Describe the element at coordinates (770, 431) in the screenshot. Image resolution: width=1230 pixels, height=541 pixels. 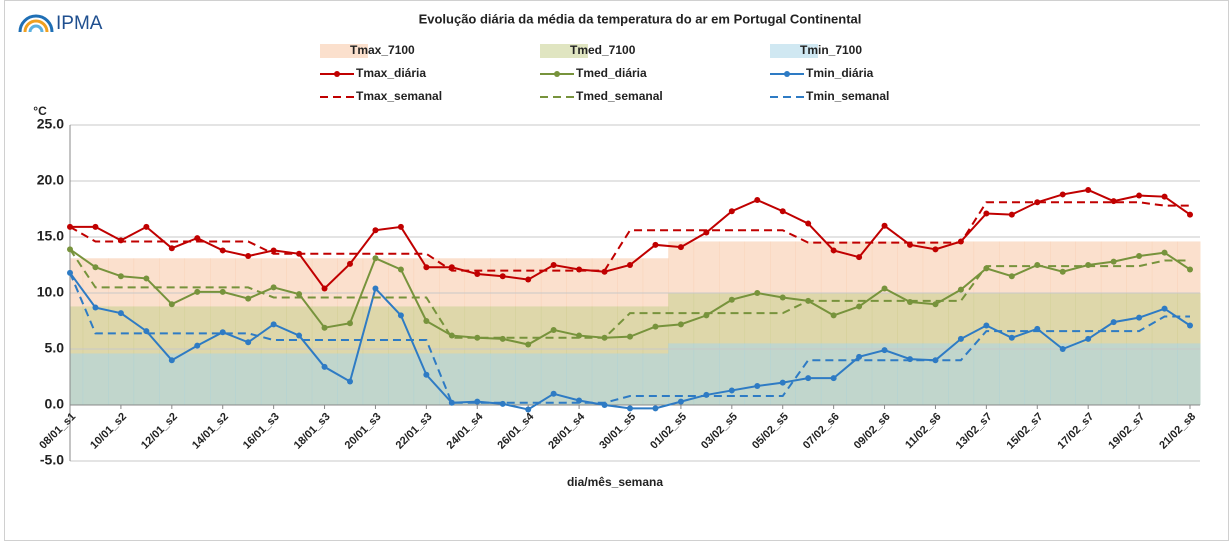
I see `x-tick-label: 05/02_s5` at that location.